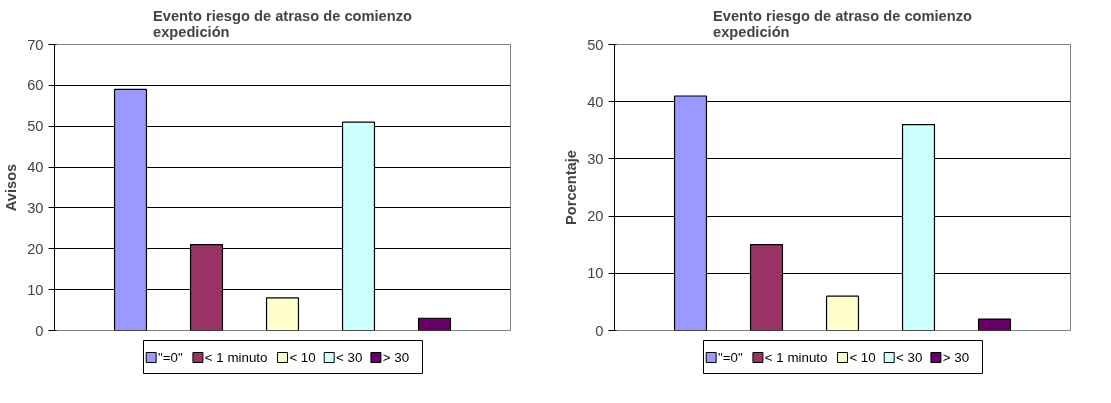 This screenshot has height=403, width=1111. Describe the element at coordinates (11, 187) in the screenshot. I see `y-axis-title: Avisos` at that location.